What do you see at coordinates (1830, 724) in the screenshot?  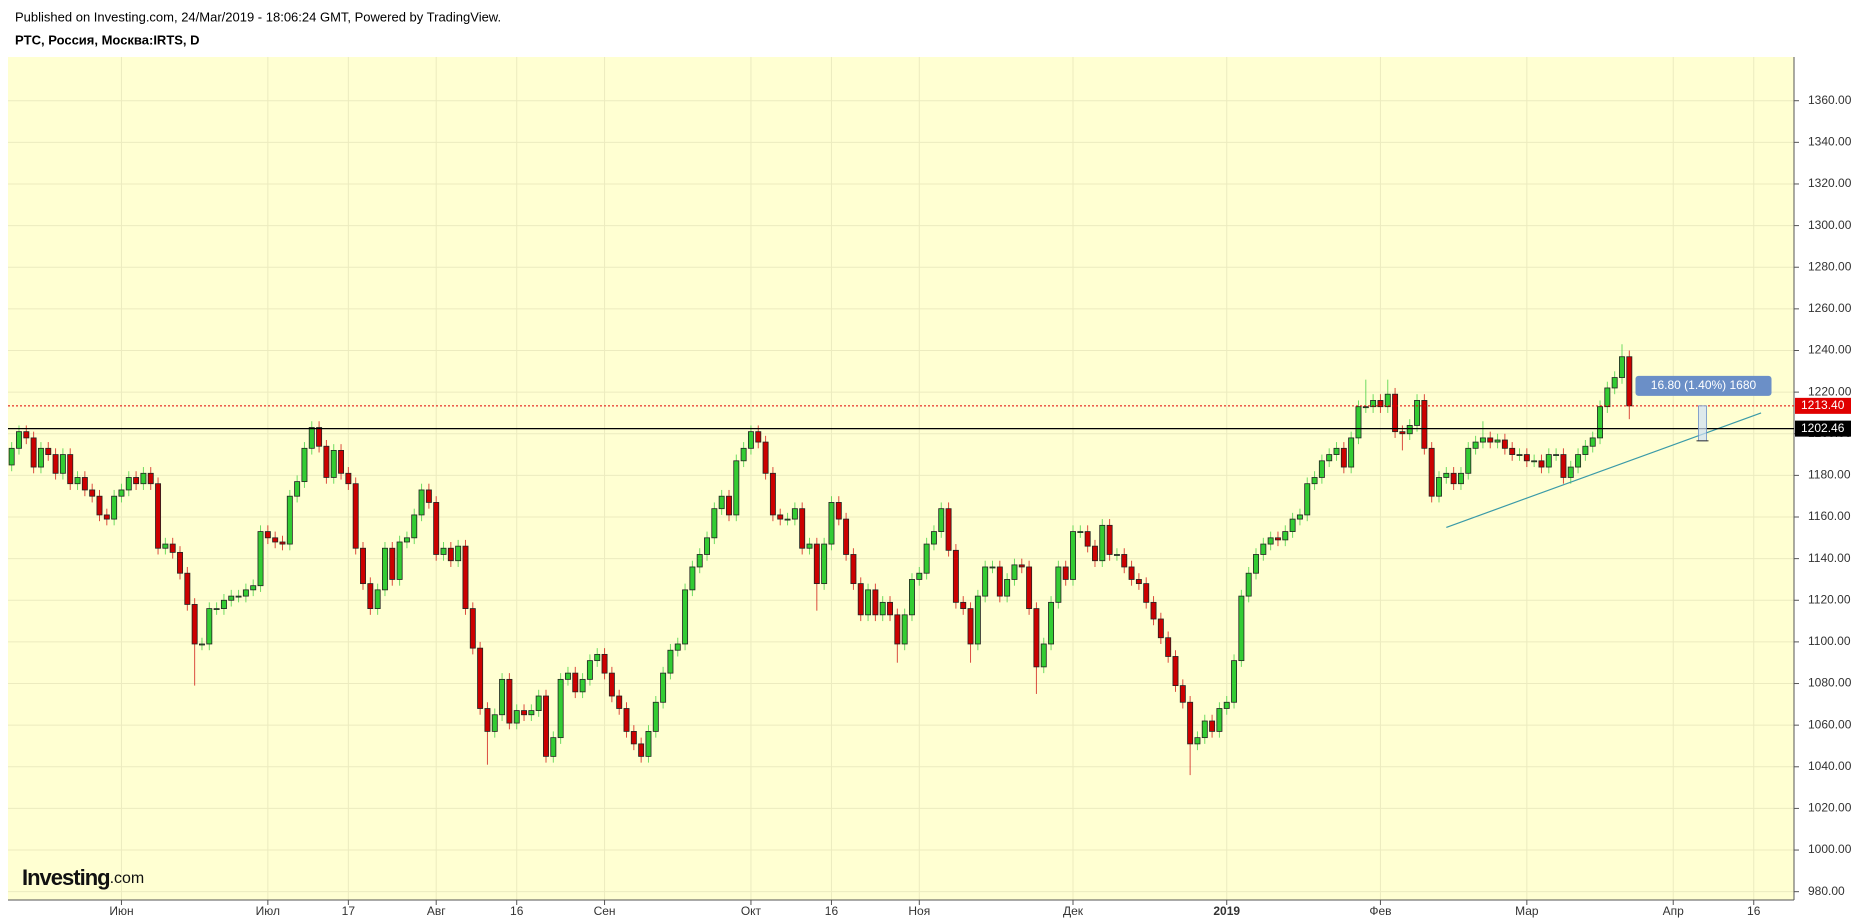 I see `y-tick-label: 1060.00` at bounding box center [1830, 724].